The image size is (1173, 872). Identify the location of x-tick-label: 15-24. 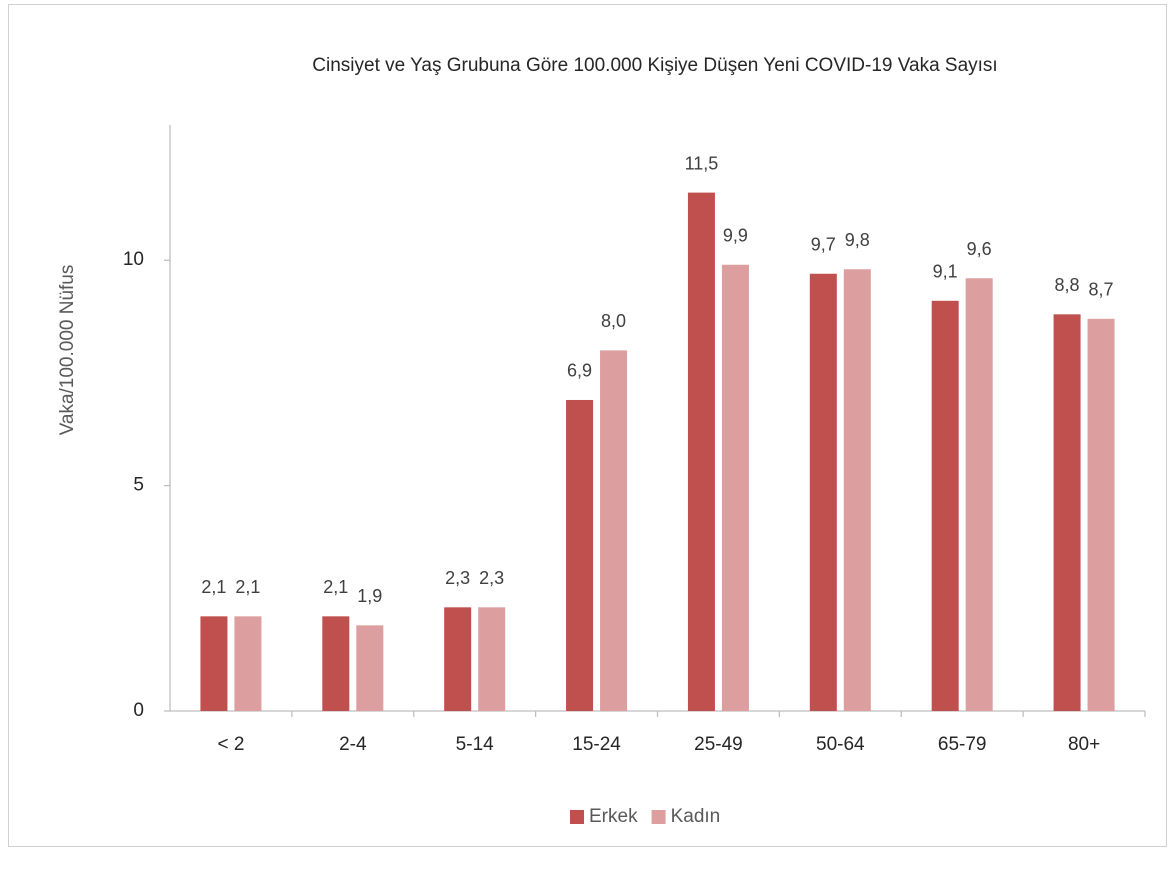
(596, 744).